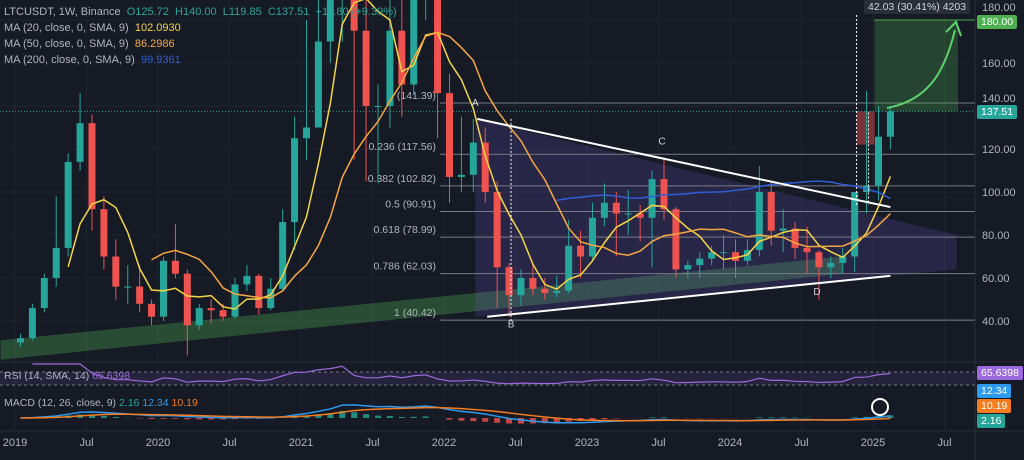 The width and height of the screenshot is (1024, 460). I want to click on rsi-label: RSI (14, SMA, 14), so click(47, 376).